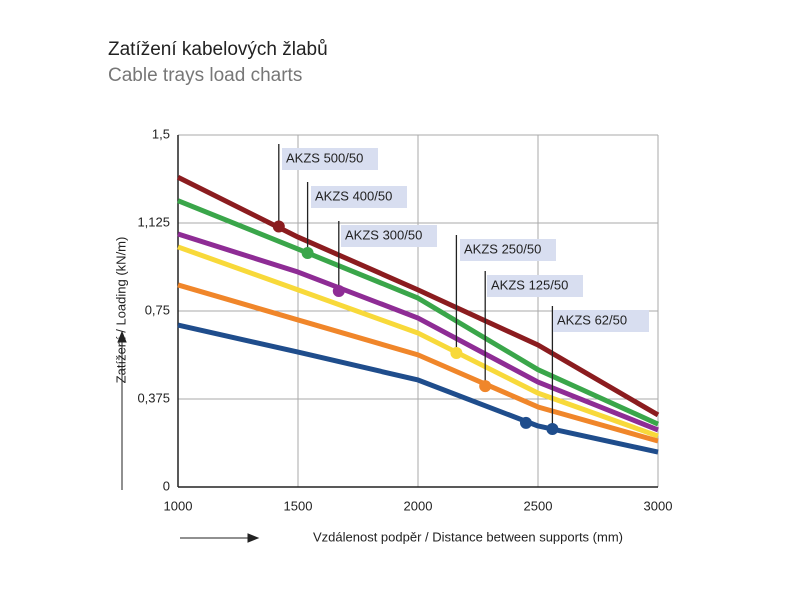 The height and width of the screenshot is (600, 800). What do you see at coordinates (166, 485) in the screenshot?
I see `y-tick-label: 0` at bounding box center [166, 485].